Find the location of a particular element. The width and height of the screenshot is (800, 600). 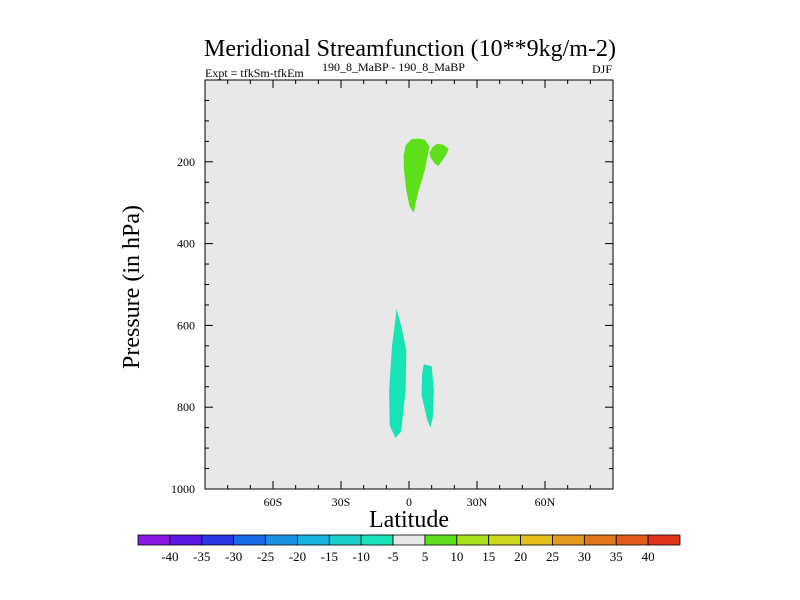

colorbar-label: 30 is located at coordinates (584, 556).